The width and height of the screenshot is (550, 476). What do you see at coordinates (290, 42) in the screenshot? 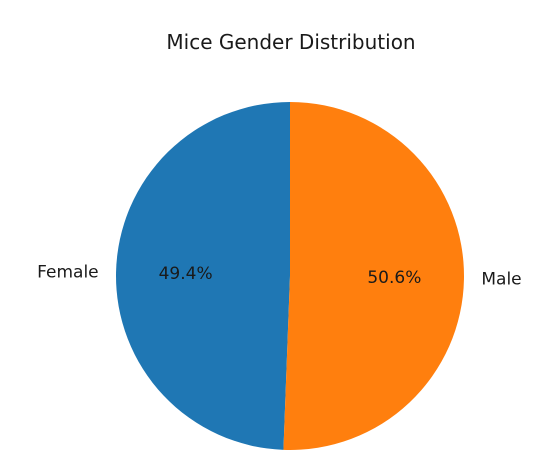
I see `chart-title: Mice Gender Distribution` at bounding box center [290, 42].